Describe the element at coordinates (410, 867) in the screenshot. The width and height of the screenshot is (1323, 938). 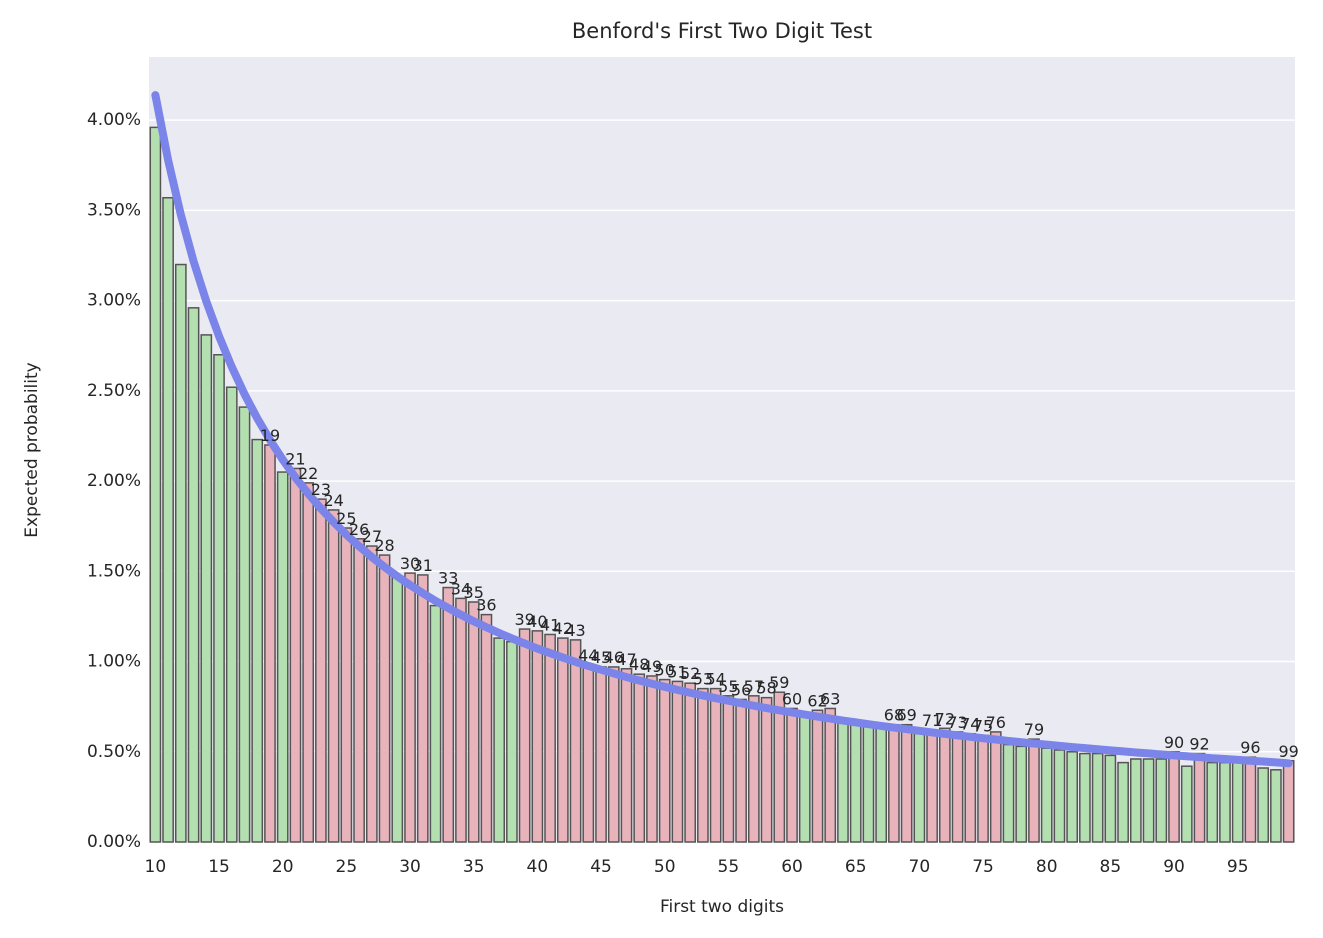
I see `x-tick-label: 30` at that location.